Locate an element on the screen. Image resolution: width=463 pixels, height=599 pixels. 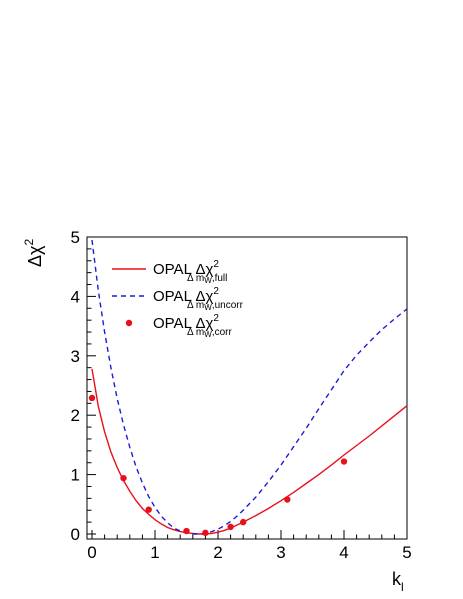
legend-item-full: OPAL Δχ2 Δ mW,full is located at coordinates (169, 272).